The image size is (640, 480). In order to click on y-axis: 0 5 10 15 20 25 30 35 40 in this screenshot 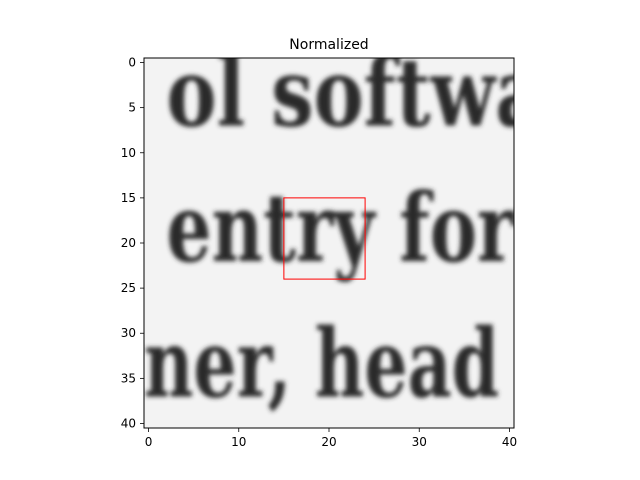, I will do `click(132, 243)`.